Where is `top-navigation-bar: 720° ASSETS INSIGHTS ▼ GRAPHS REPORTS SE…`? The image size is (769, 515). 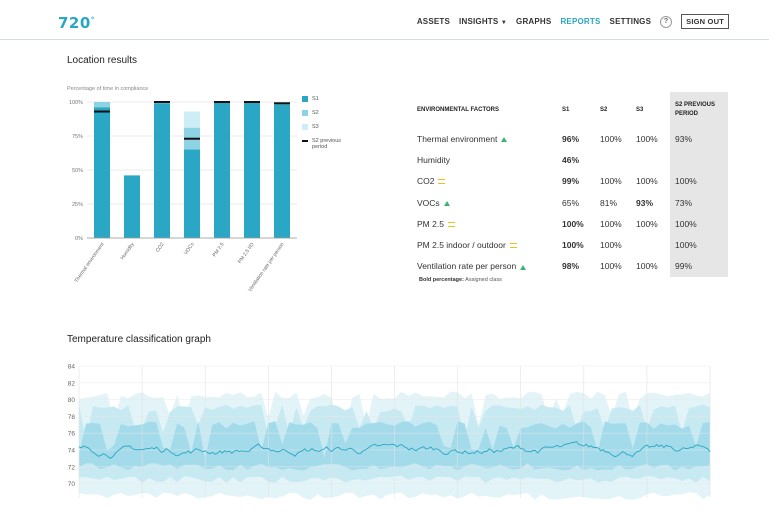
top-navigation-bar: 720° ASSETS INSIGHTS ▼ GRAPHS REPORTS SE… is located at coordinates (384, 20).